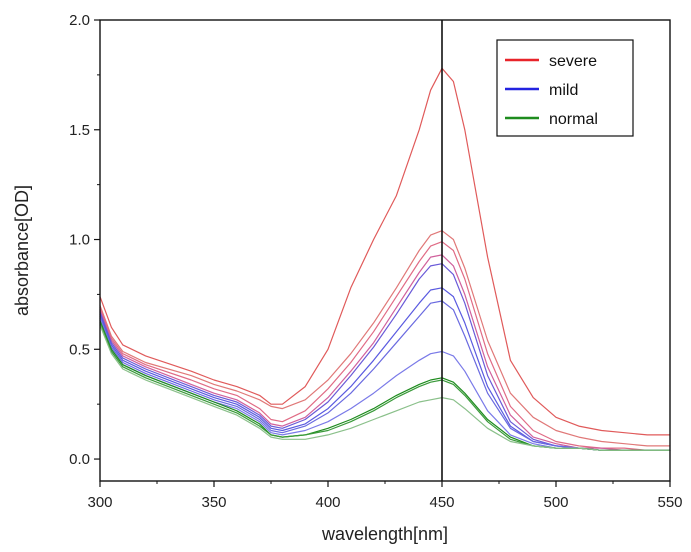 This screenshot has height=552, width=691. I want to click on x-tick-label: 550, so click(669, 502).